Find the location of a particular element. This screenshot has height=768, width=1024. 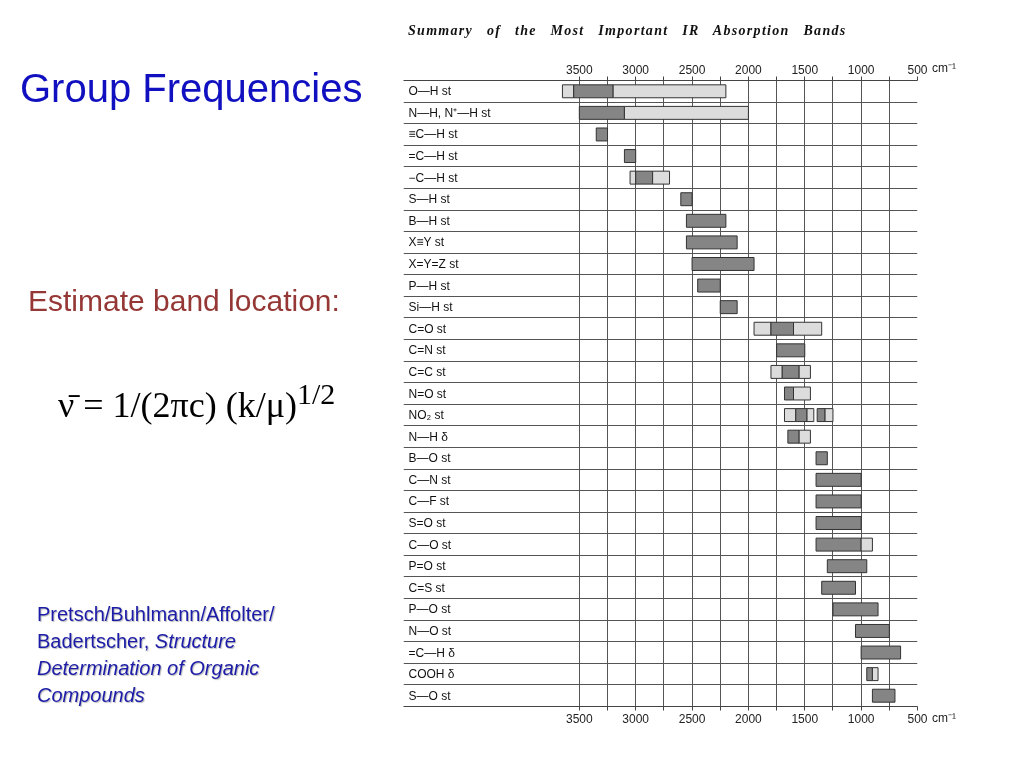

y-tick-label: S=O st is located at coordinates (427, 523).